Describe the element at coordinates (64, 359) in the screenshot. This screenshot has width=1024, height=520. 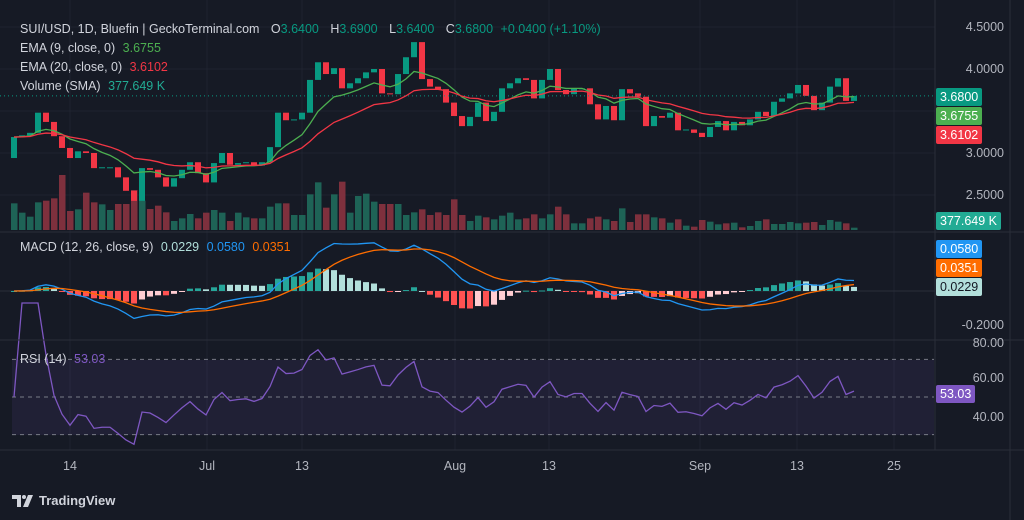
I see `rsi-legend: RSI (14) 53.03` at that location.